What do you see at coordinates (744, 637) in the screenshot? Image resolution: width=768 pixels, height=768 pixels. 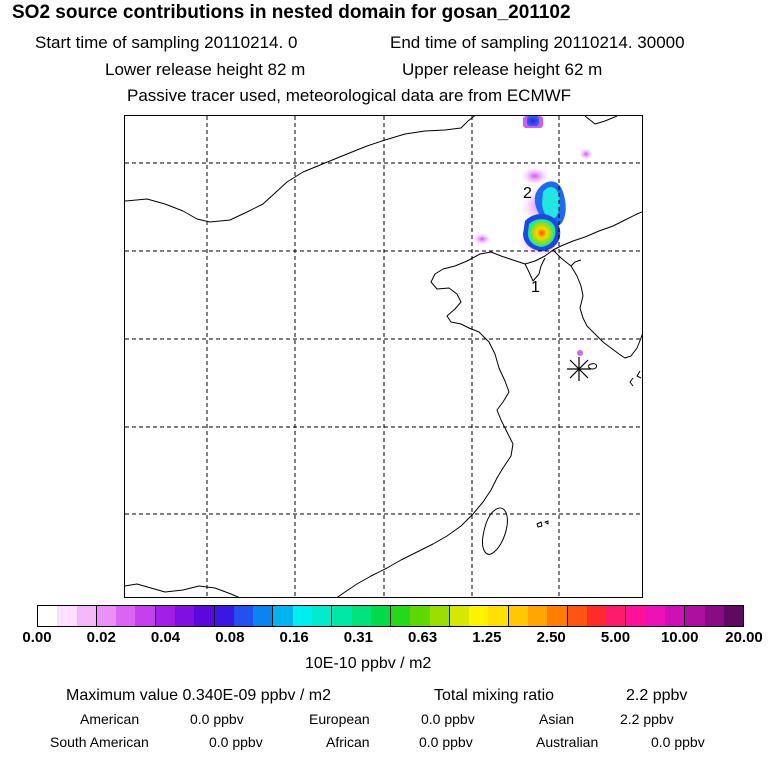 I see `colorbar-tick-label: 20.00` at bounding box center [744, 637].